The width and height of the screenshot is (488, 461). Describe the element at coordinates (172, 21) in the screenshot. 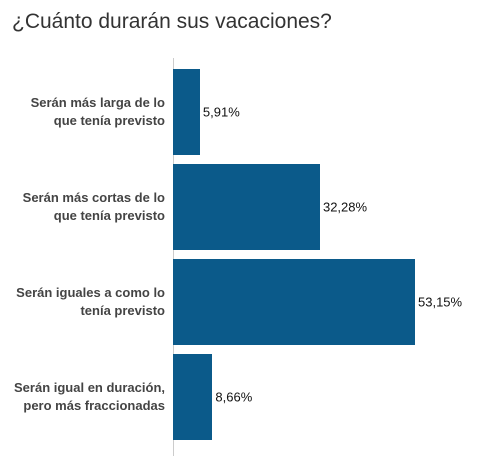

I see `chart-title: ¿Cuánto durarán sus vacaciones?` at that location.